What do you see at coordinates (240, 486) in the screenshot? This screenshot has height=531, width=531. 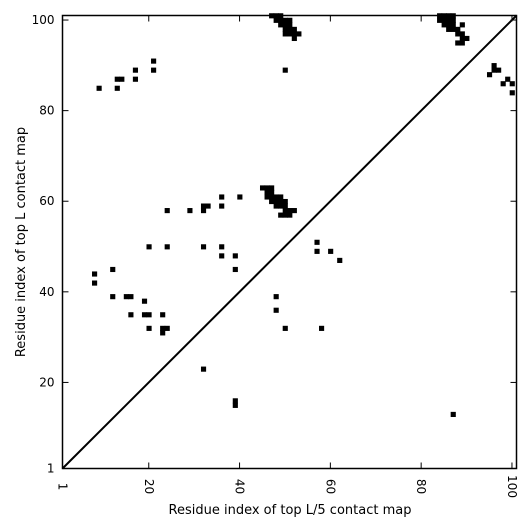 I see `x-tick-label: 40` at bounding box center [240, 486].